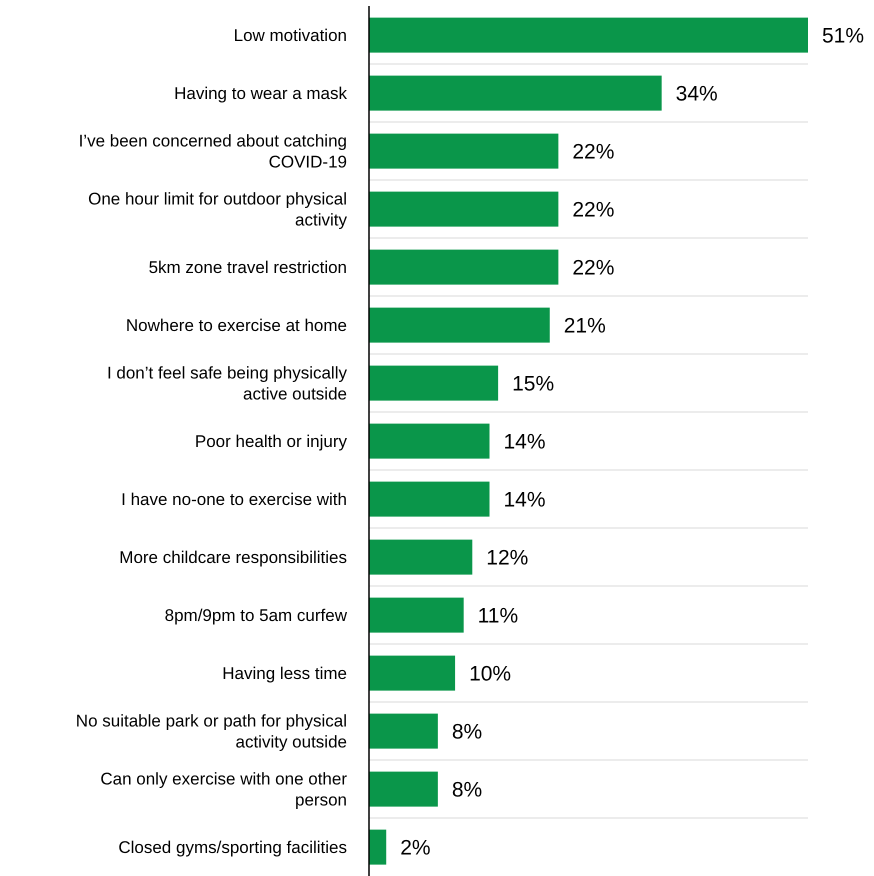 The image size is (874, 876). Describe the element at coordinates (212, 151) in the screenshot. I see `y-tick-label: I’ve been concerned about catching COVID-19` at that location.